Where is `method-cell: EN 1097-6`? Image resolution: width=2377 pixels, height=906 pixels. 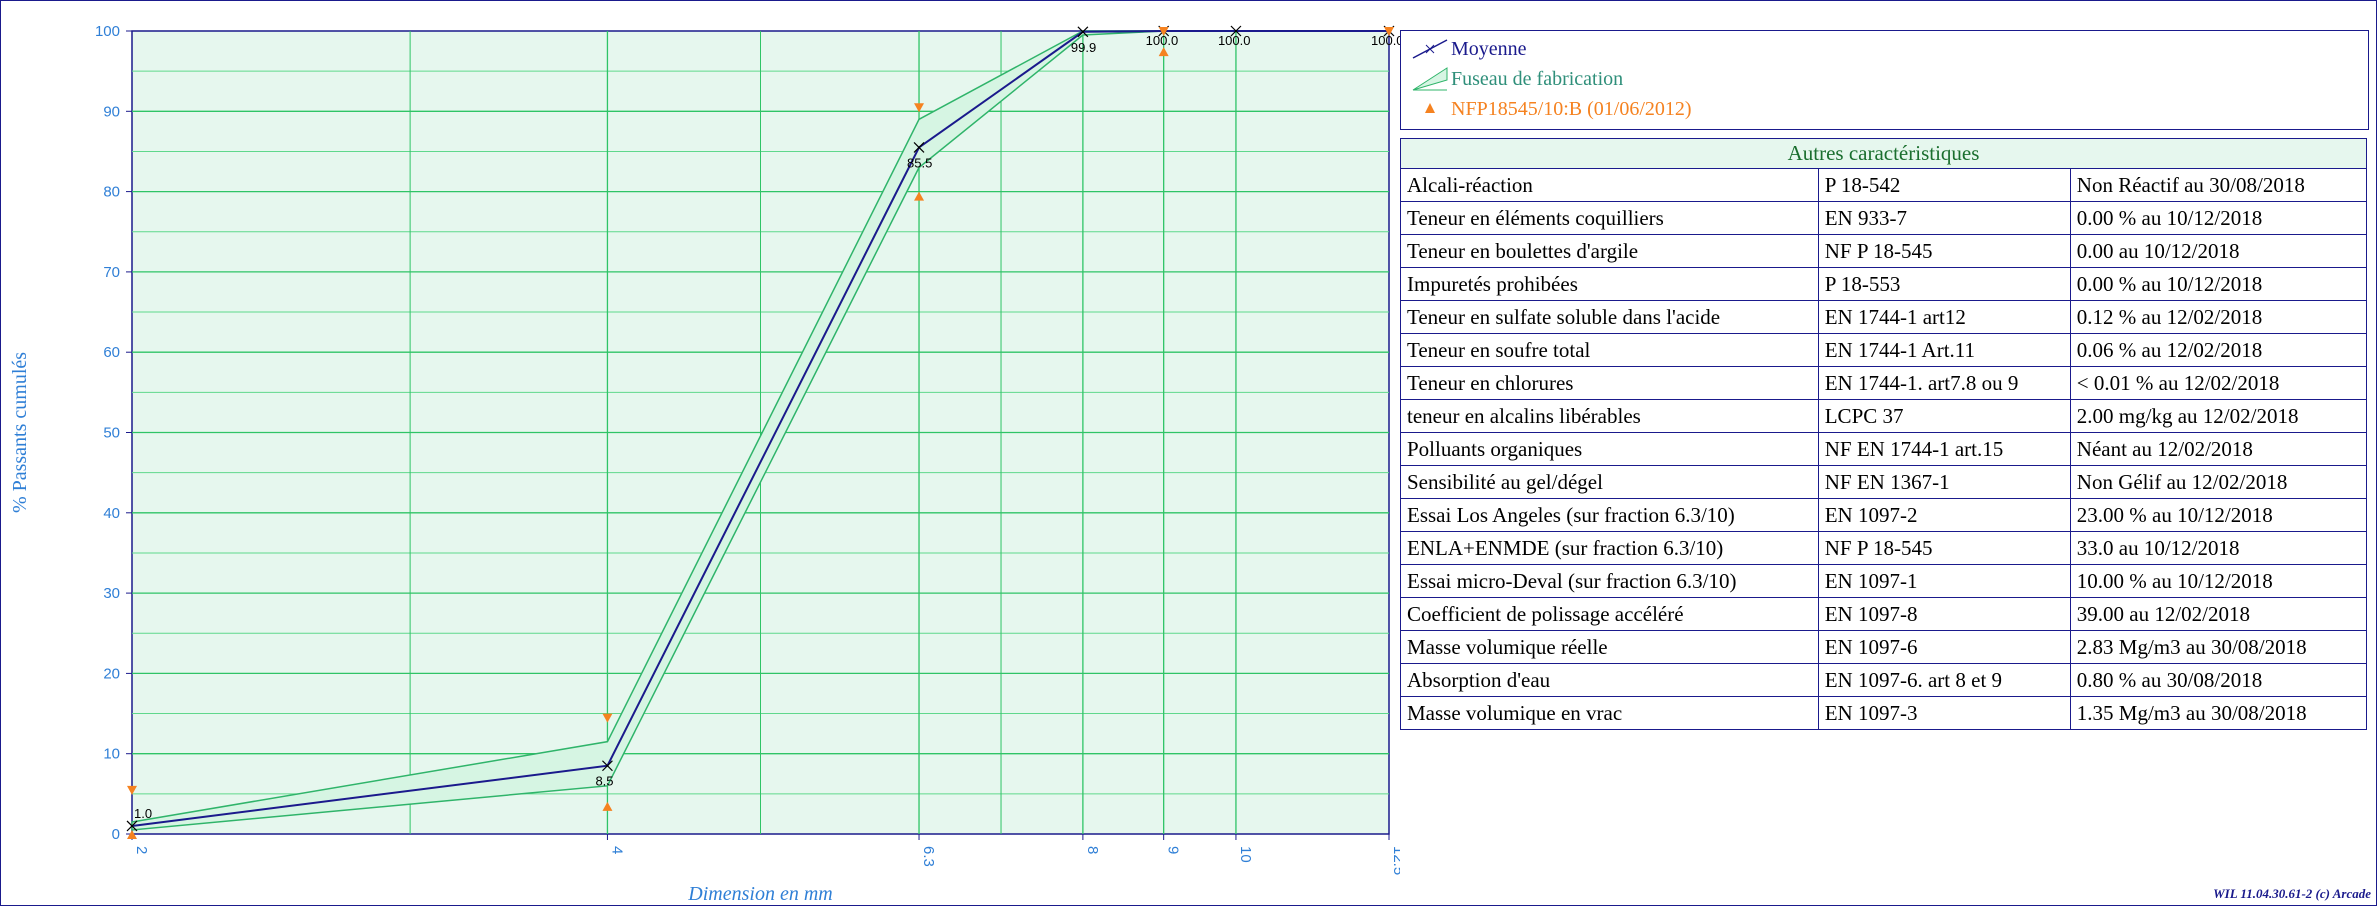 method-cell: EN 1097-6 is located at coordinates (1944, 647).